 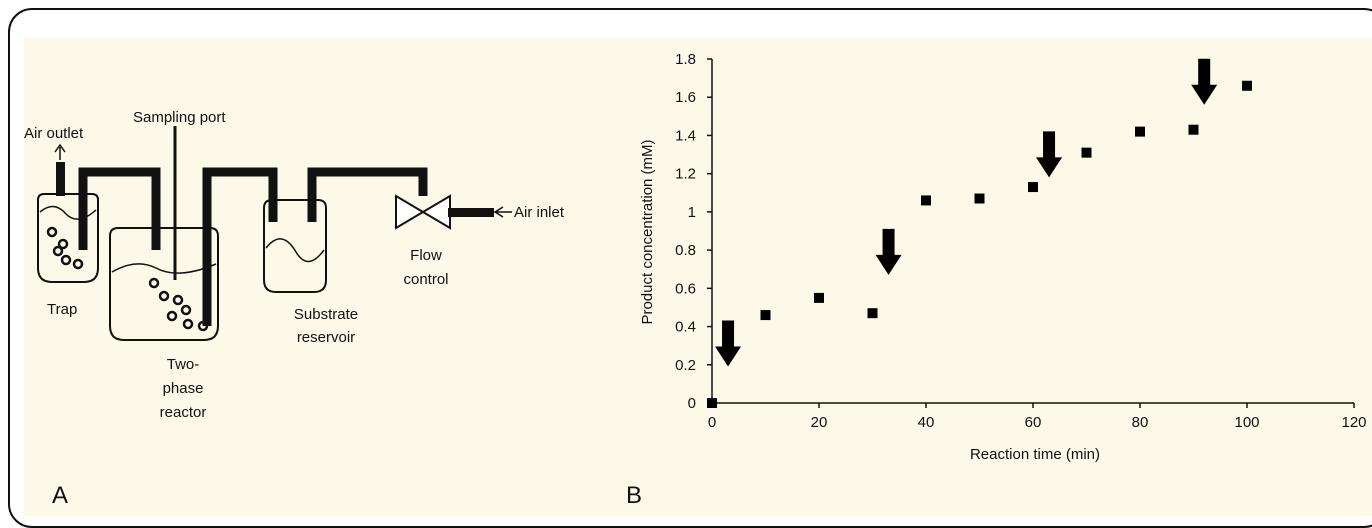 I want to click on y-tick-label: 1, so click(x=692, y=212).